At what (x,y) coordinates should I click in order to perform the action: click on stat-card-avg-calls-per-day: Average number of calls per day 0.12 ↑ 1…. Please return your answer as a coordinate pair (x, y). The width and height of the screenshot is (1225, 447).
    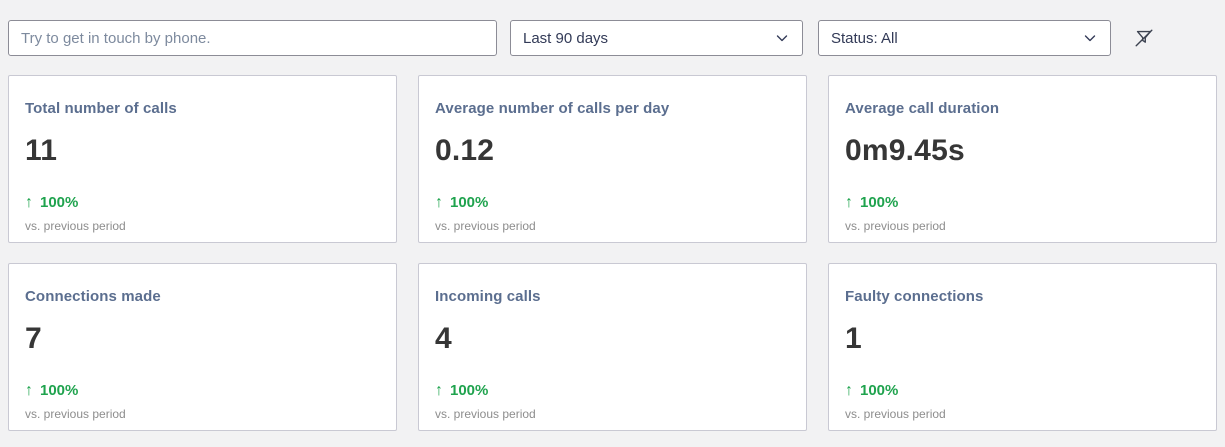
    Looking at the image, I should click on (612, 159).